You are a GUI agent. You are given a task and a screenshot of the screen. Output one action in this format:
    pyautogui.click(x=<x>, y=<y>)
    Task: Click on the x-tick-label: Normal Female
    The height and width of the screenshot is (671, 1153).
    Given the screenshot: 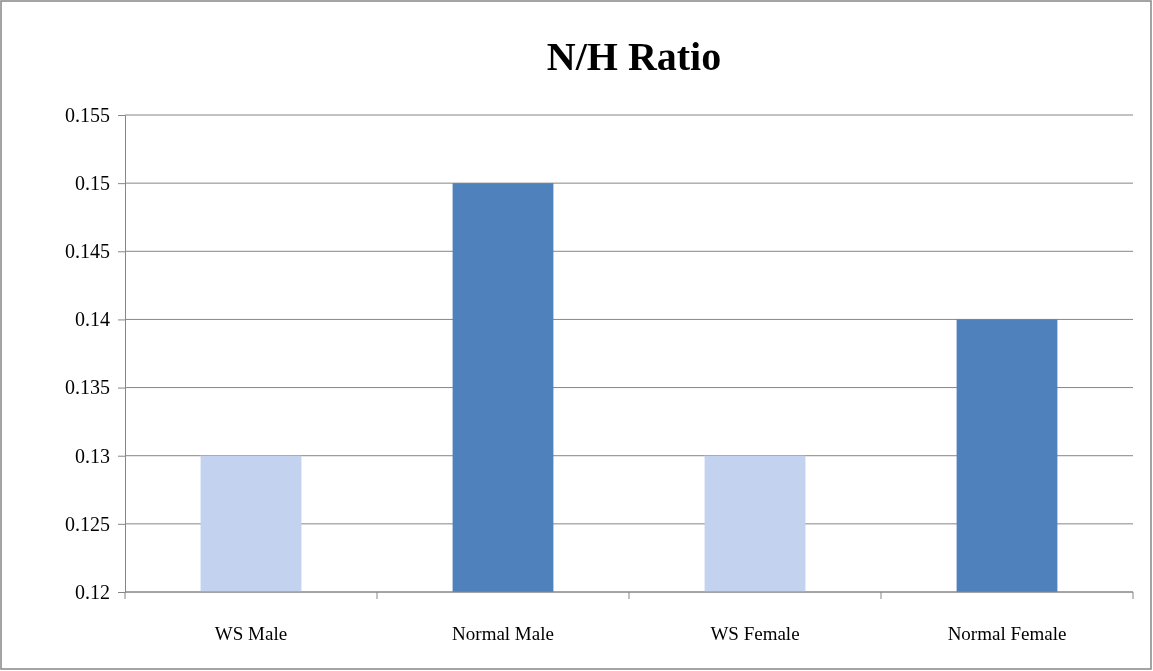 What is the action you would take?
    pyautogui.click(x=1007, y=633)
    